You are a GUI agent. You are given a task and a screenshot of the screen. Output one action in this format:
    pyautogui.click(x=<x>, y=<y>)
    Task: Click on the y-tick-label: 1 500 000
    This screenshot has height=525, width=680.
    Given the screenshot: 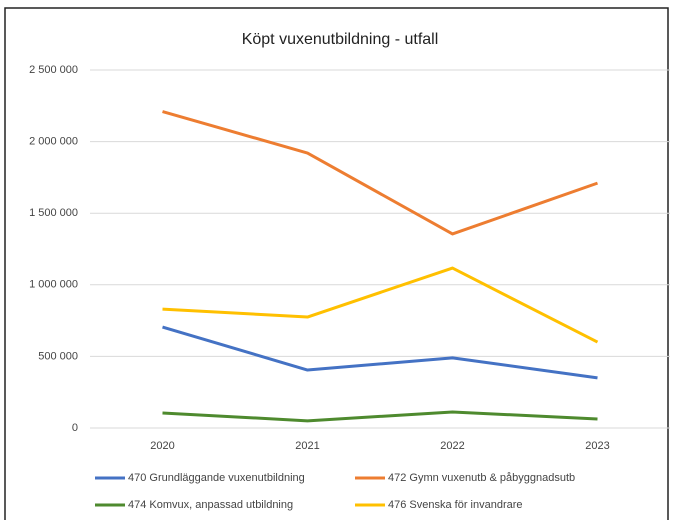 What is the action you would take?
    pyautogui.click(x=53, y=213)
    